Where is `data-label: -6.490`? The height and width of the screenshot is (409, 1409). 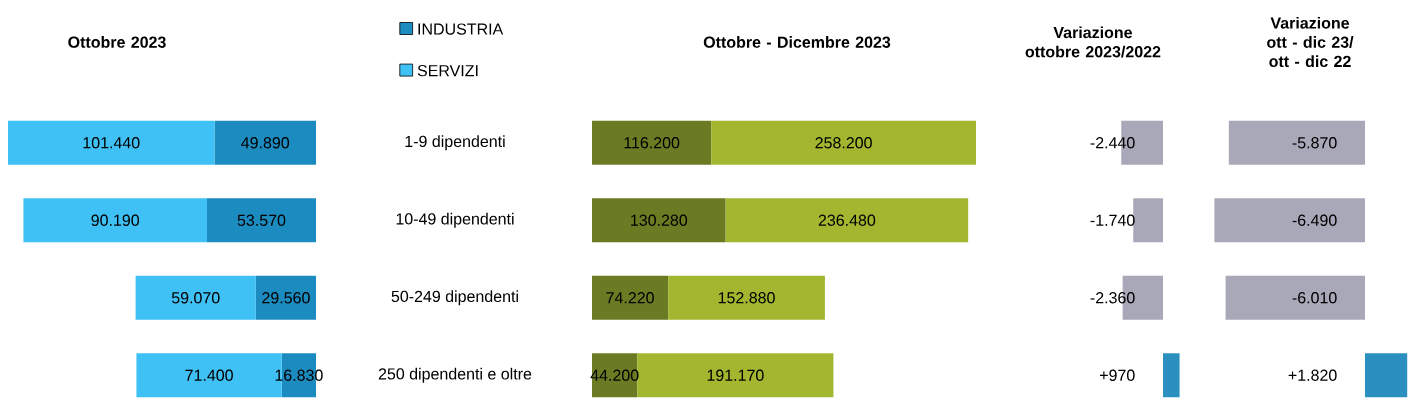 data-label: -6.490 is located at coordinates (1314, 220).